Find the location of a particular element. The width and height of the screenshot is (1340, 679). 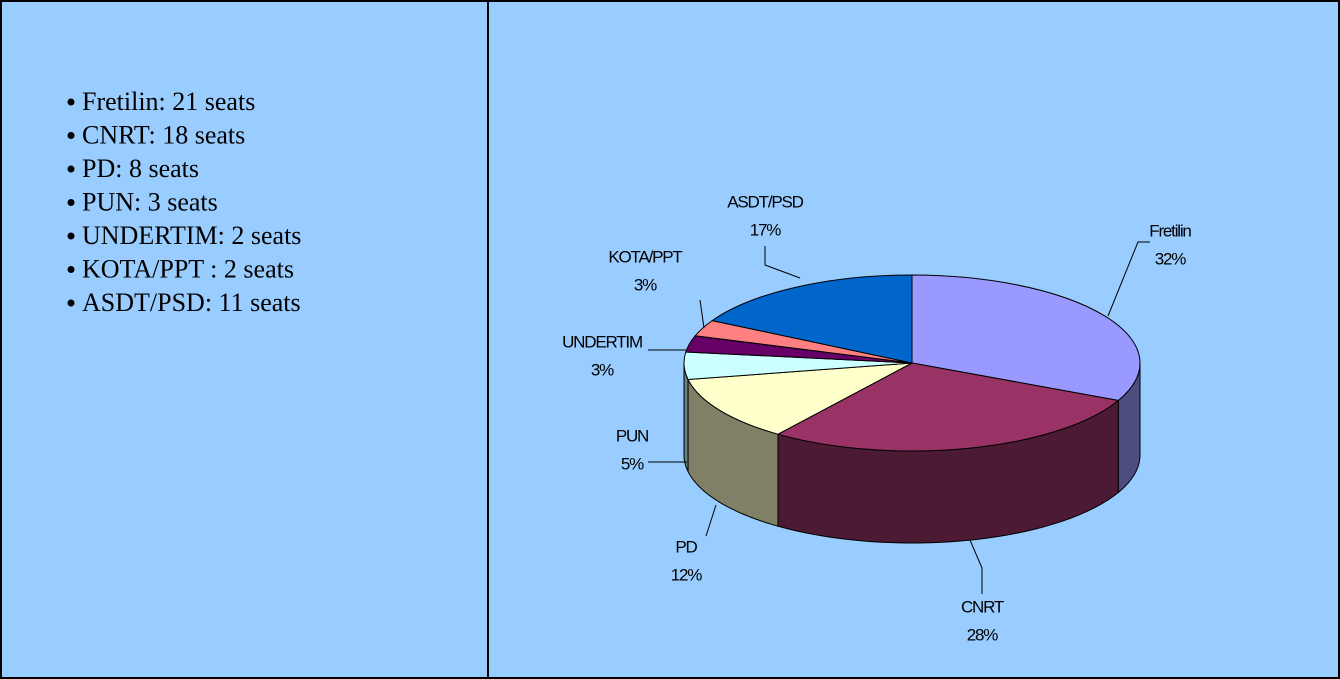

slice-label: CNRT is located at coordinates (982, 606).